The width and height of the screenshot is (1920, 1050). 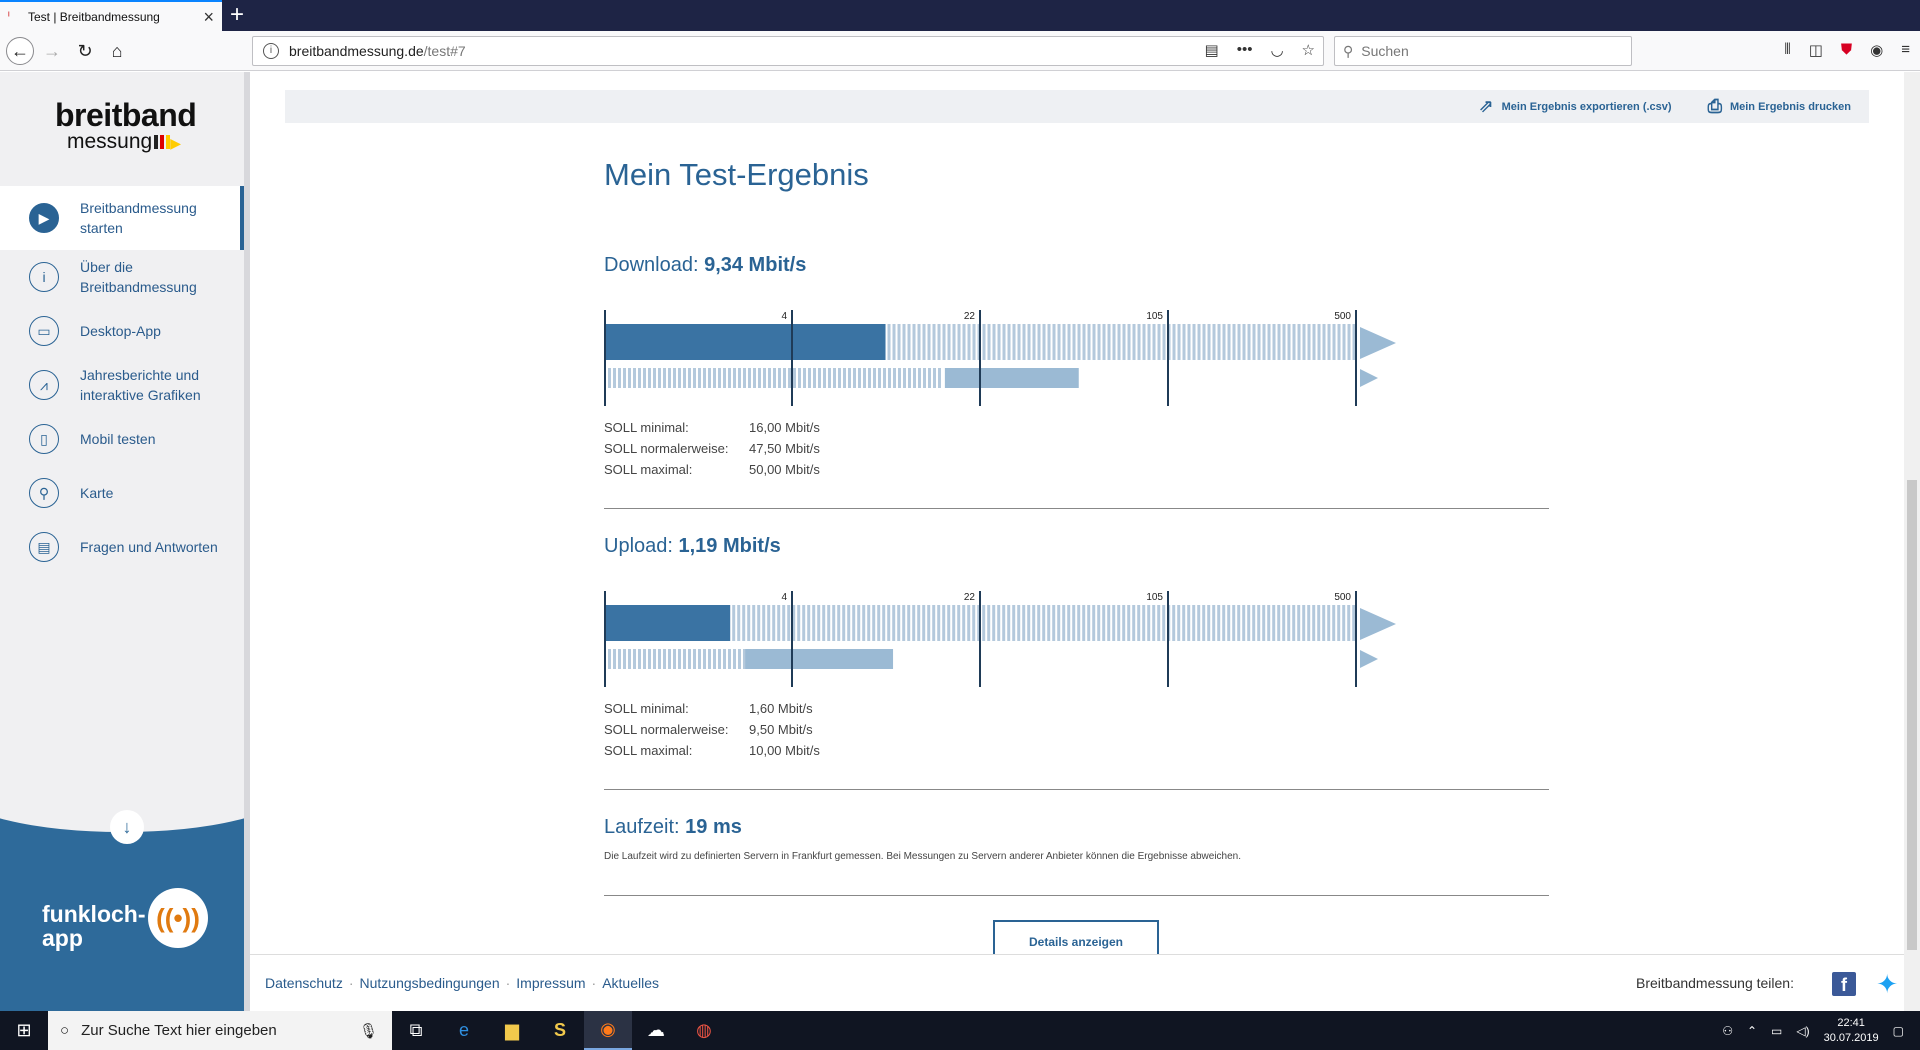 I want to click on footer-link-aktuelles: Aktuelles, so click(x=631, y=983).